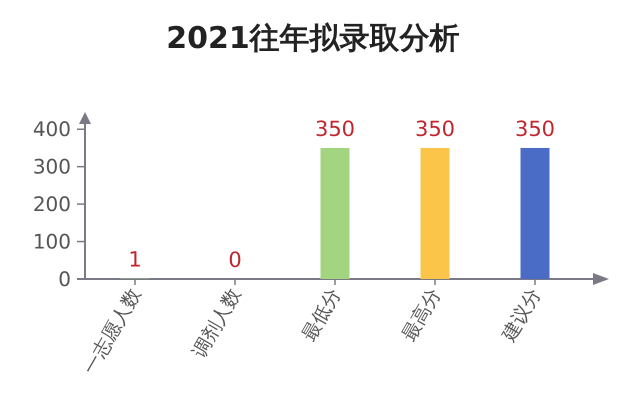  I want to click on x-tick-label: 最低分, so click(322, 314).